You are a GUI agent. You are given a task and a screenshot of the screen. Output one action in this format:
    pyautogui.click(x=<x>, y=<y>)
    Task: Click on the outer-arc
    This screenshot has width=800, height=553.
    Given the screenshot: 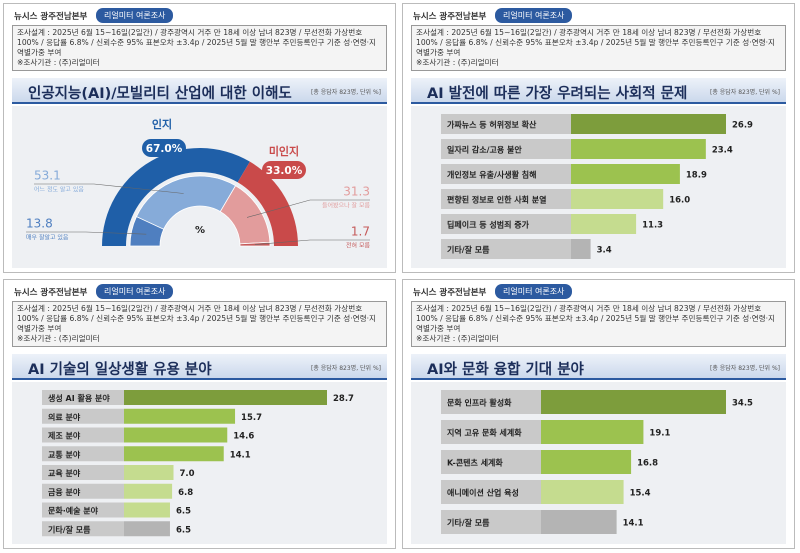 What is the action you would take?
    pyautogui.click(x=176, y=197)
    